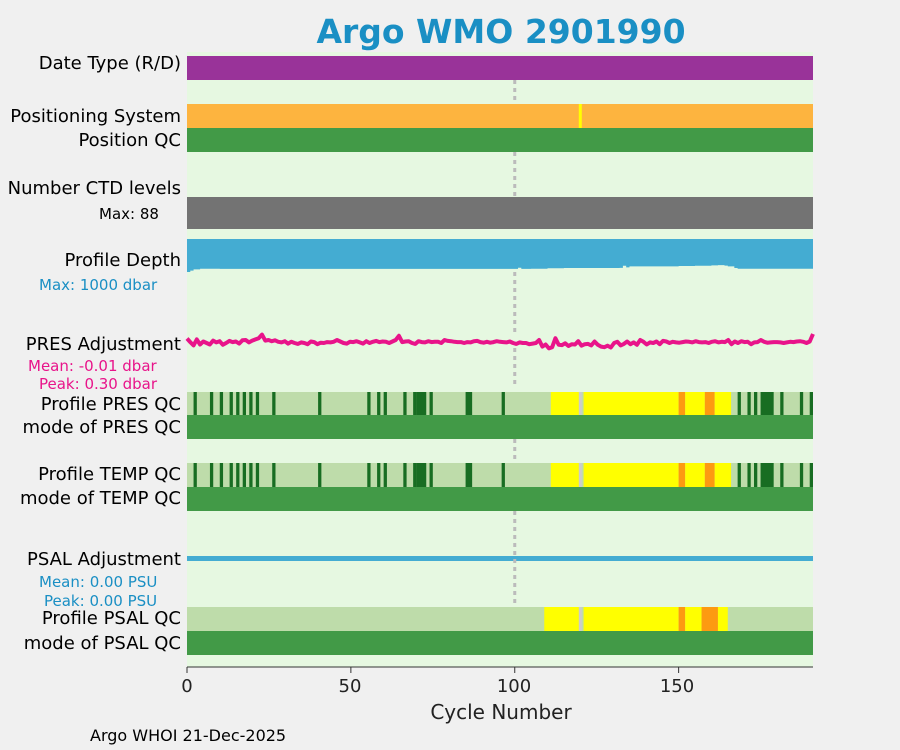 This screenshot has height=750, width=900. I want to click on label-ctd-max: Max: 88, so click(129, 214).